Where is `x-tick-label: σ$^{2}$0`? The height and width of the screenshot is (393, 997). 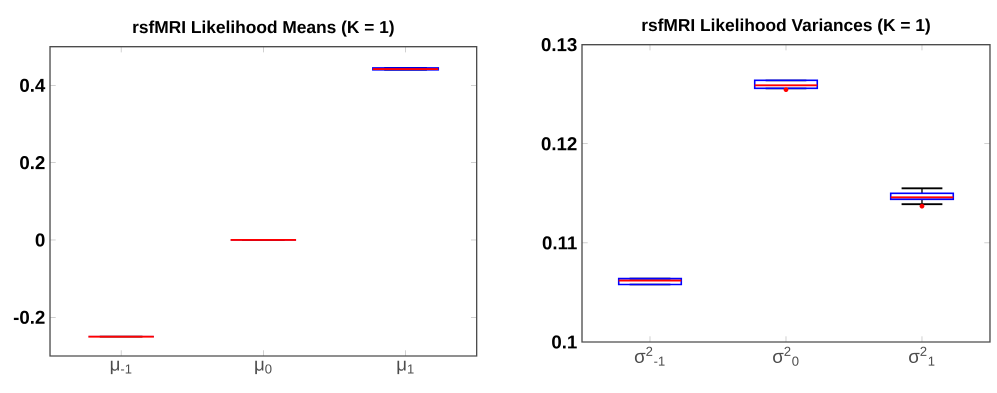
x-tick-label: σ$^{2}$0 is located at coordinates (786, 356).